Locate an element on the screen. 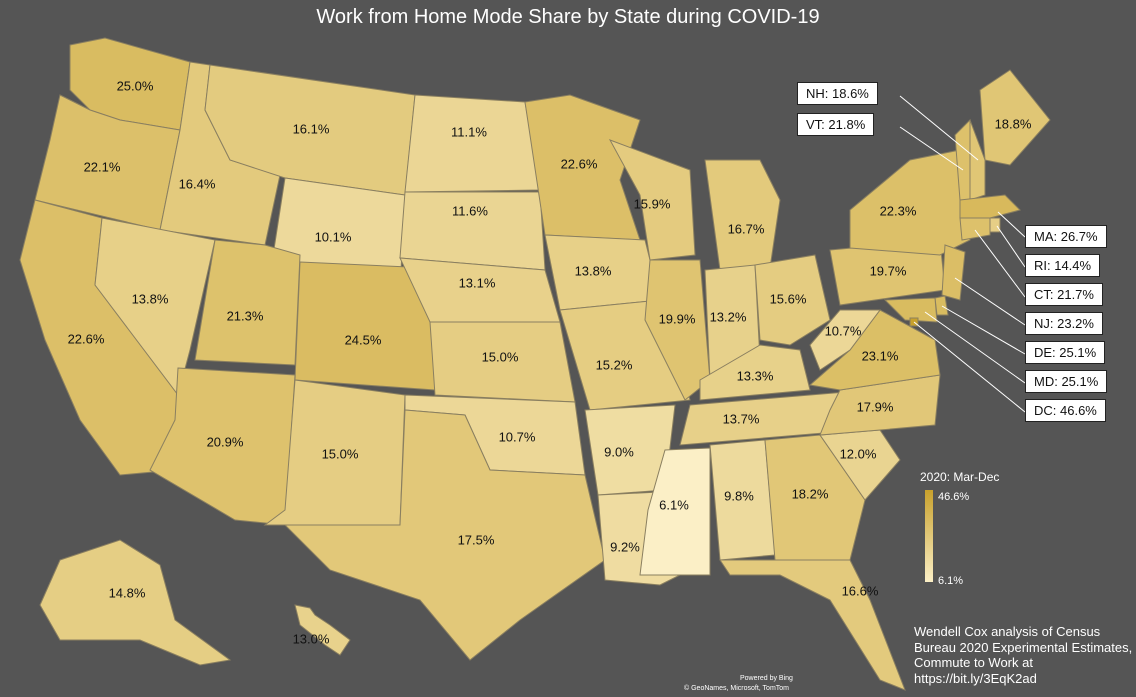 The width and height of the screenshot is (1136, 697). state-label-PA: 19.7% is located at coordinates (888, 270).